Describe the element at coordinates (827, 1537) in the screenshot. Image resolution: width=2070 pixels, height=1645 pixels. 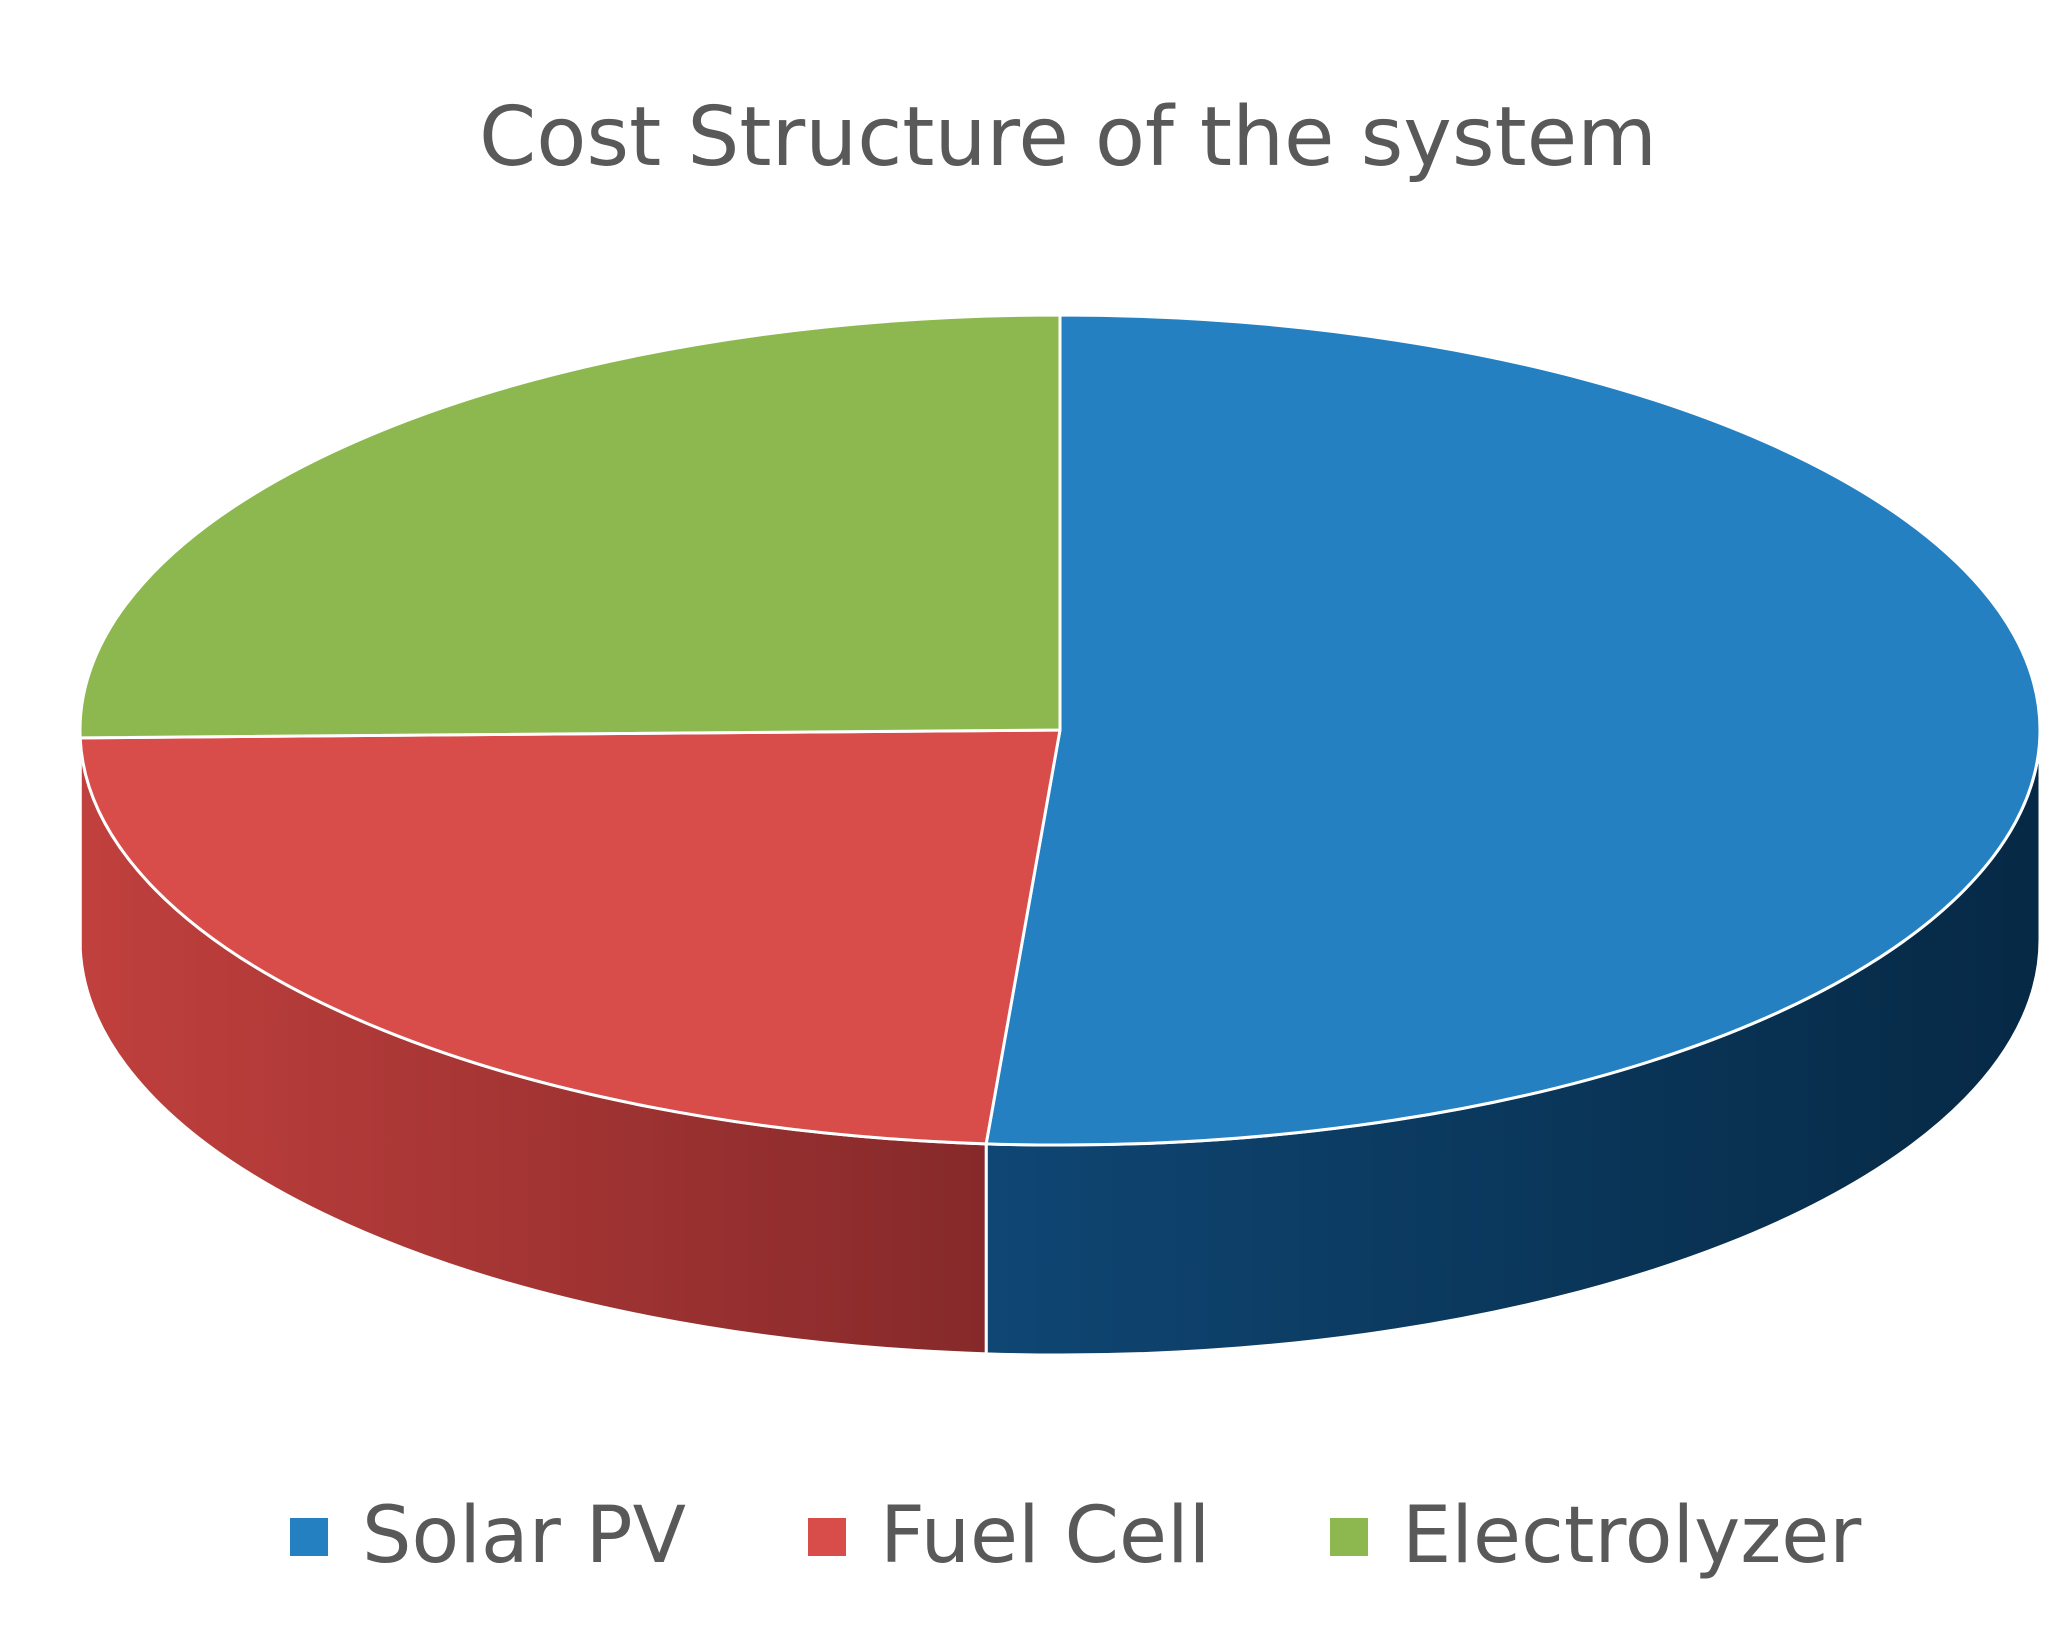
I see `legend-marker-fuel-cell` at that location.